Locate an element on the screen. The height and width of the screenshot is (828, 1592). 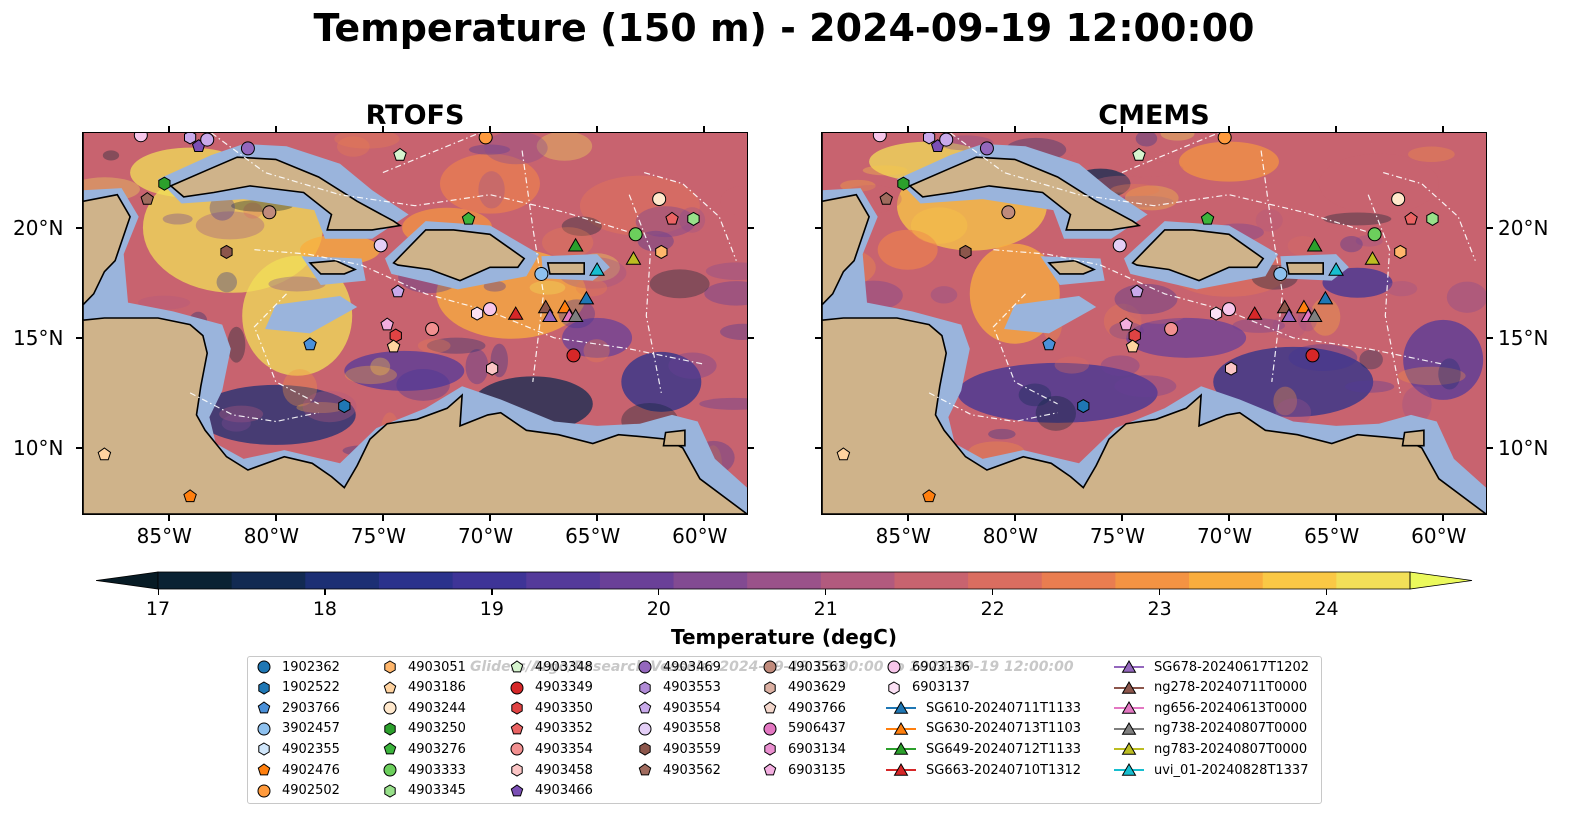
legend-item: ng783-20240807T0000 is located at coordinates (1210, 749).